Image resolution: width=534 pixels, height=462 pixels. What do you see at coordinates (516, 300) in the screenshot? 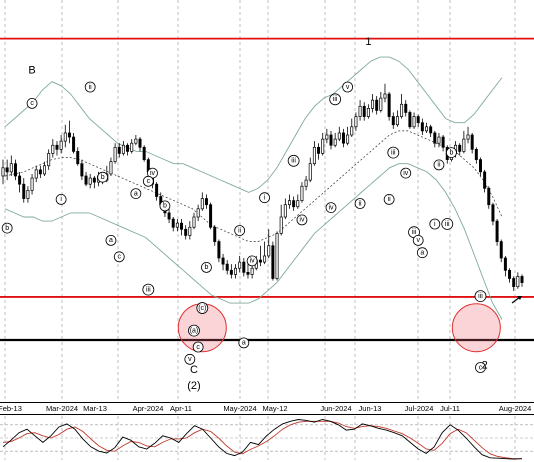
I see `projection-arrow` at bounding box center [516, 300].